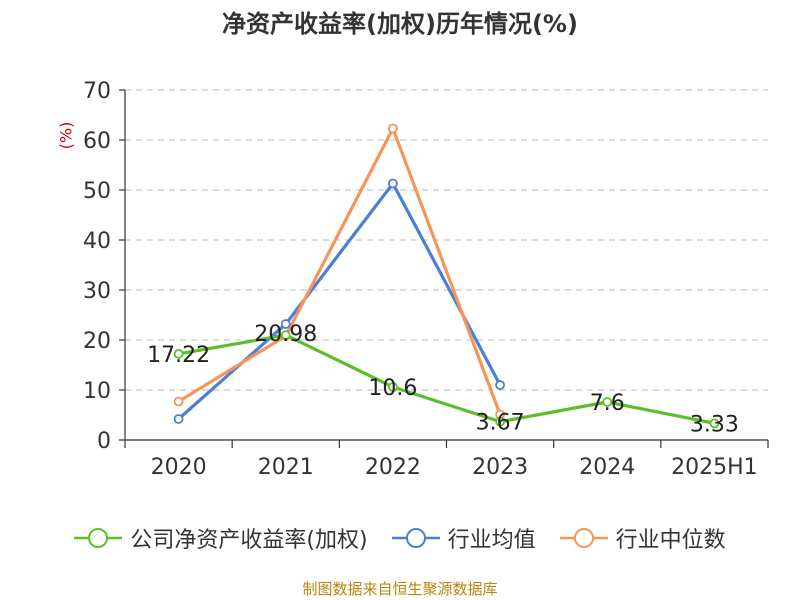 The height and width of the screenshot is (600, 800). Describe the element at coordinates (104, 441) in the screenshot. I see `y-tick-label: 0` at that location.